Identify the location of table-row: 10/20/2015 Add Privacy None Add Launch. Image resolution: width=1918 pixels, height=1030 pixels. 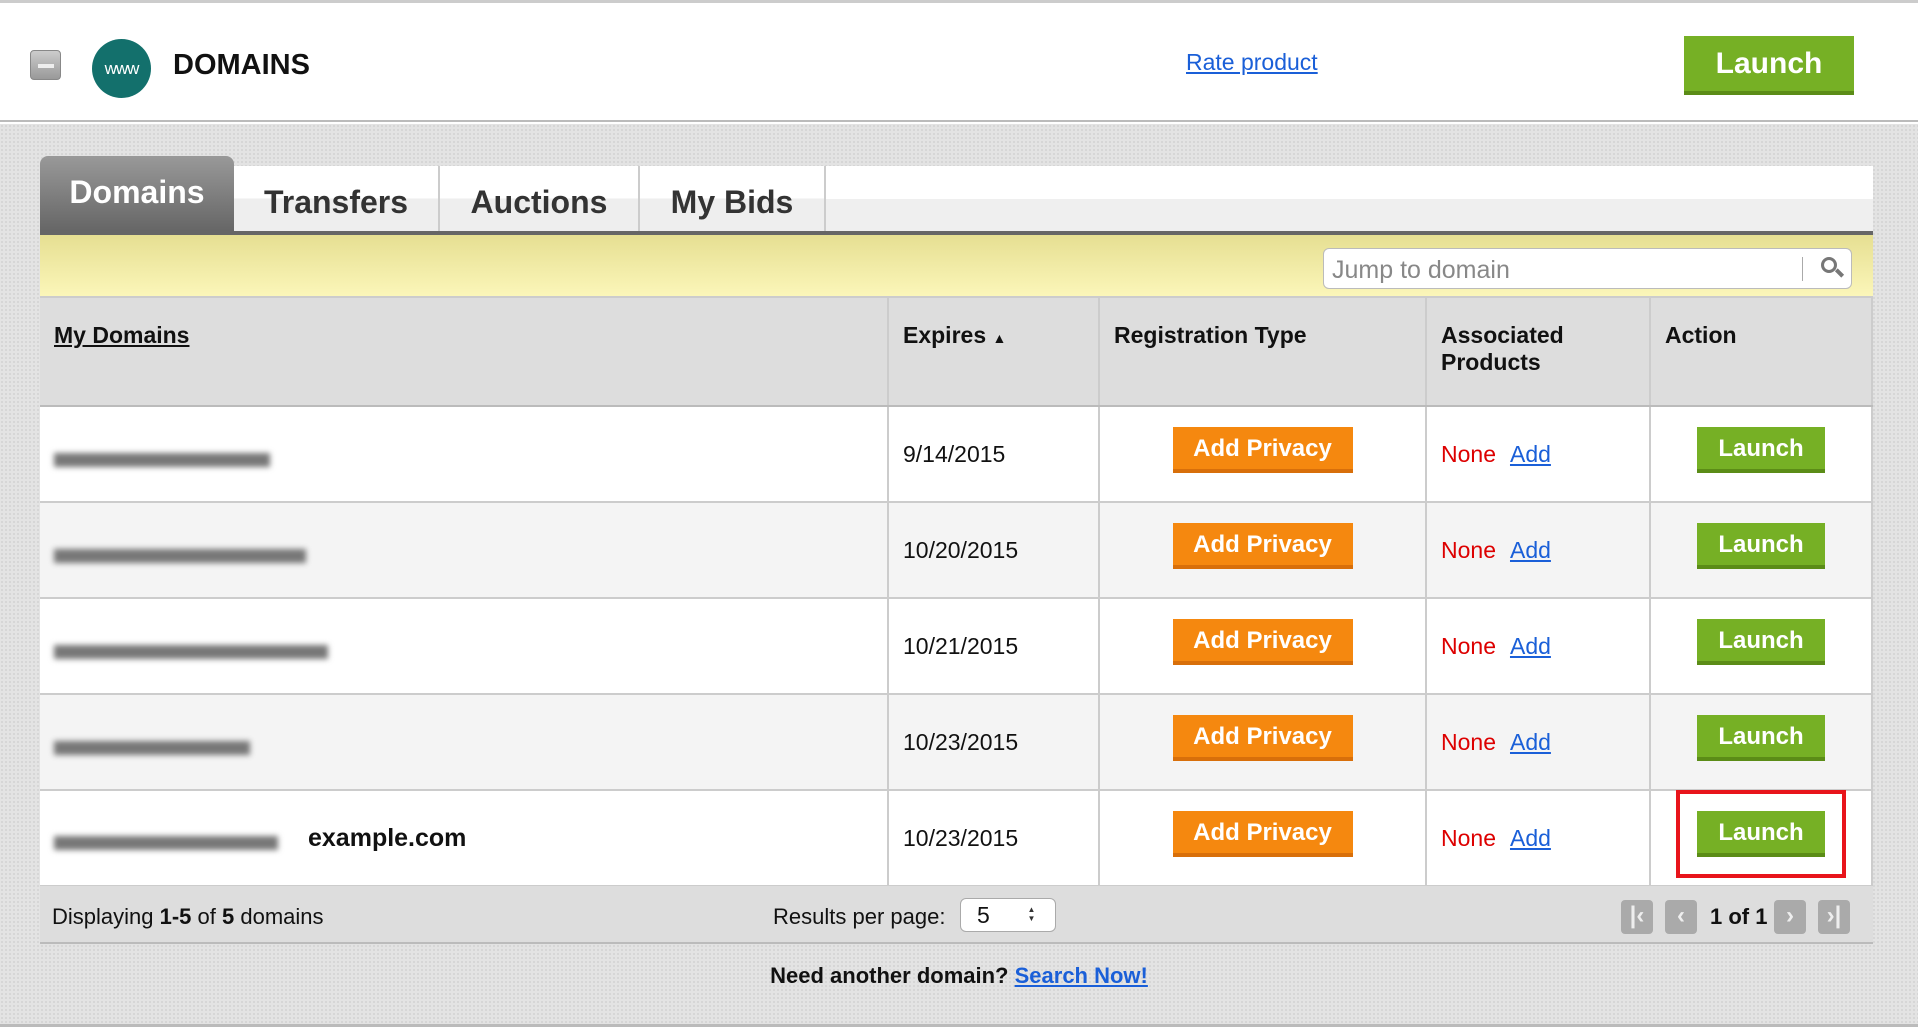
(956, 550).